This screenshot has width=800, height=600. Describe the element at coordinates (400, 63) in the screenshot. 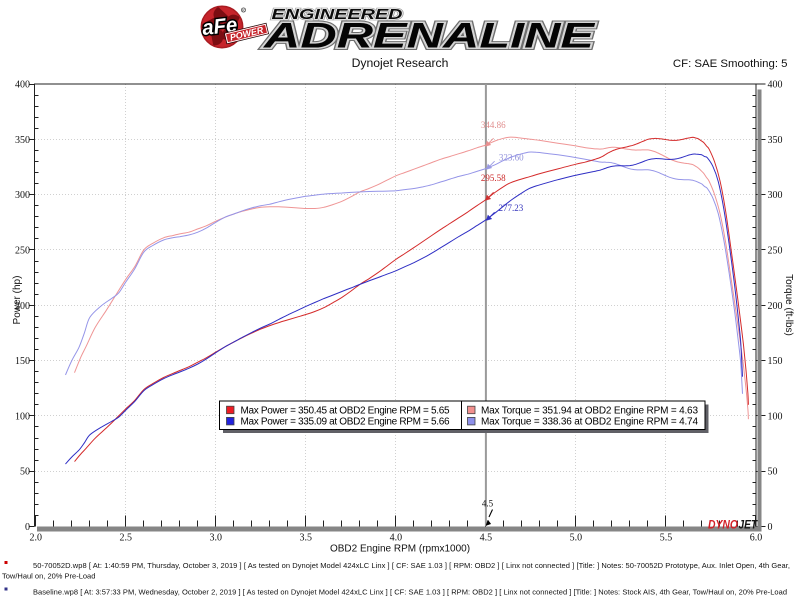

I see `svg-text: Dynojet Research` at that location.